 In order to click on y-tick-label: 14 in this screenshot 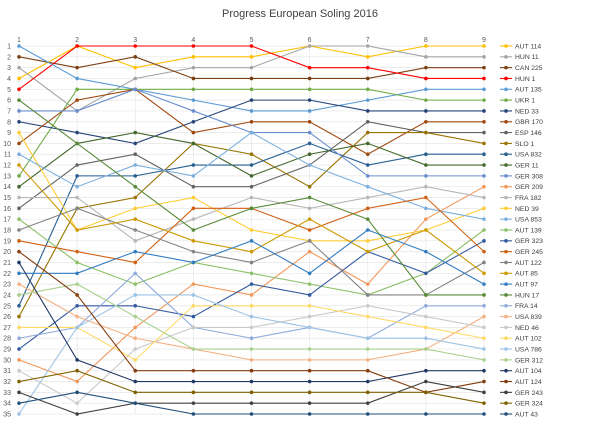, I will do `click(7, 187)`.